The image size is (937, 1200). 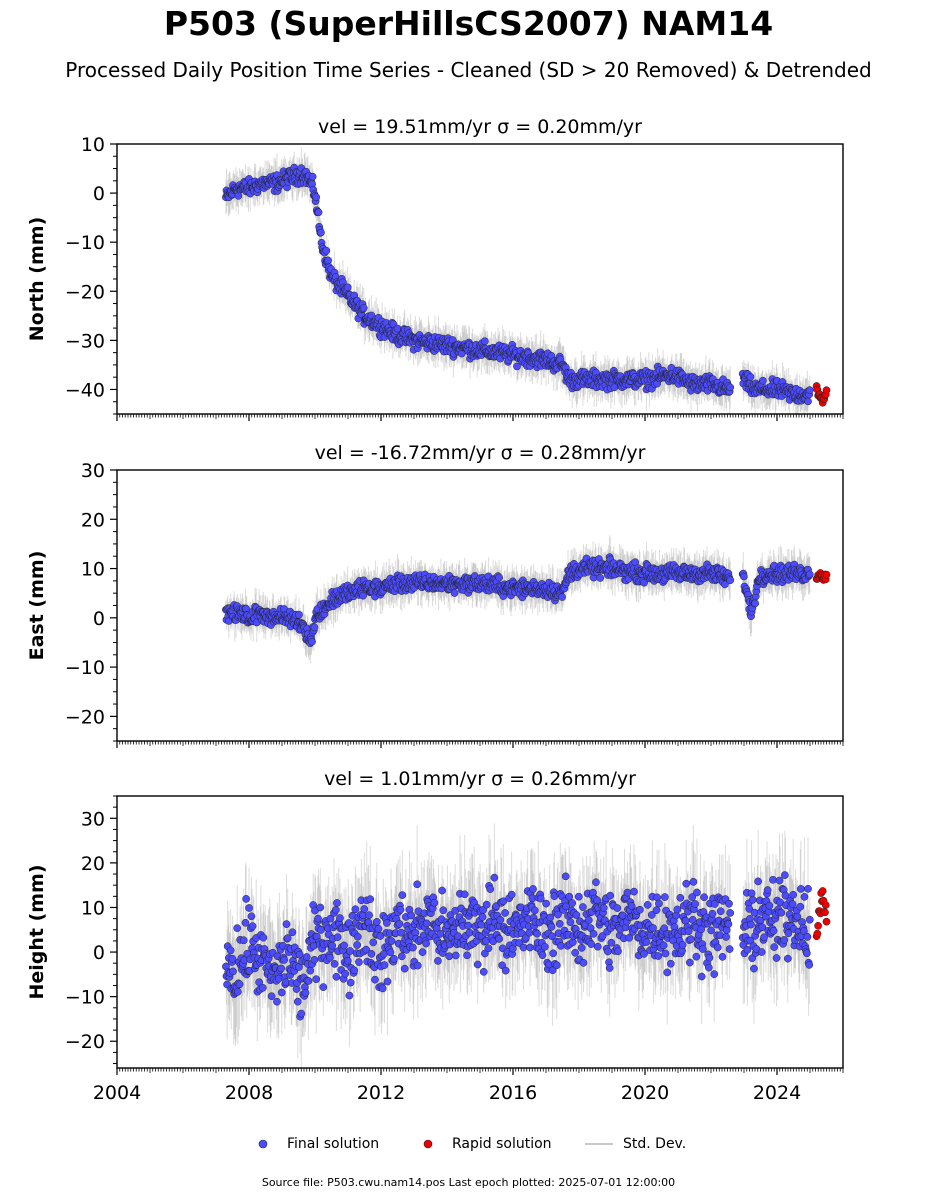 What do you see at coordinates (85, 341) in the screenshot?
I see `y-tick-label: −30` at bounding box center [85, 341].